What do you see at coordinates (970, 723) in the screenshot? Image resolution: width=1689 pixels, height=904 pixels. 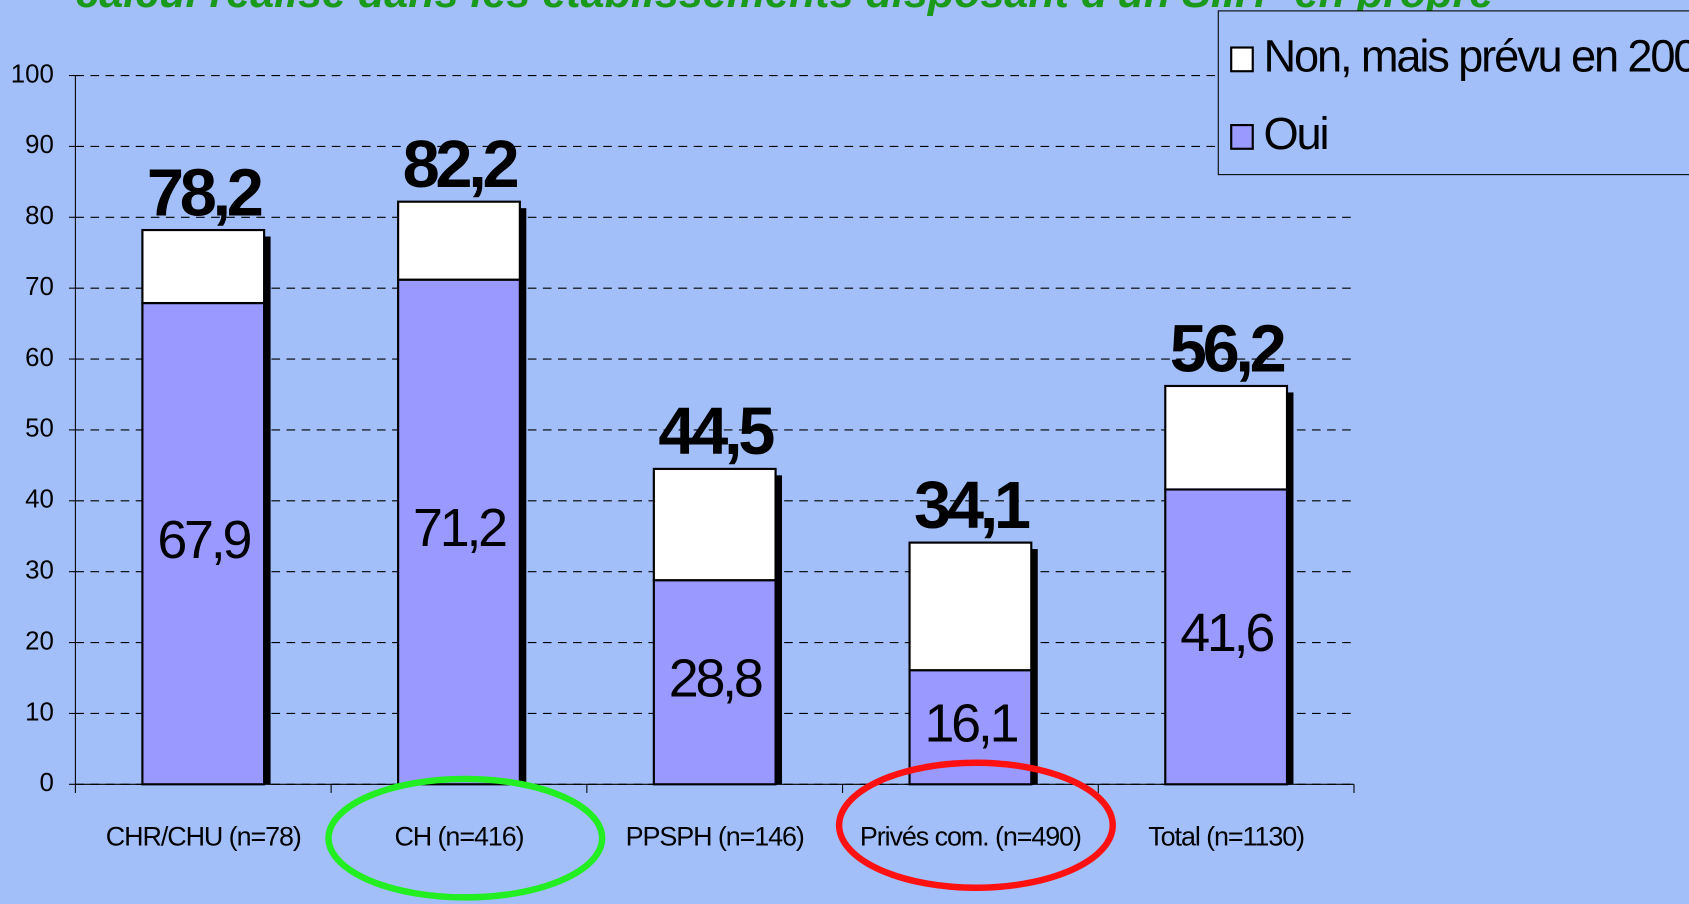 I see `data-label: 16,1` at bounding box center [970, 723].